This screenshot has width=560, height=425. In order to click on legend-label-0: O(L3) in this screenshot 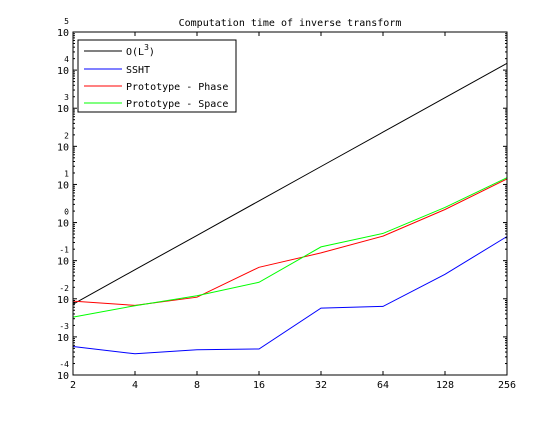, I will do `click(140, 50)`.